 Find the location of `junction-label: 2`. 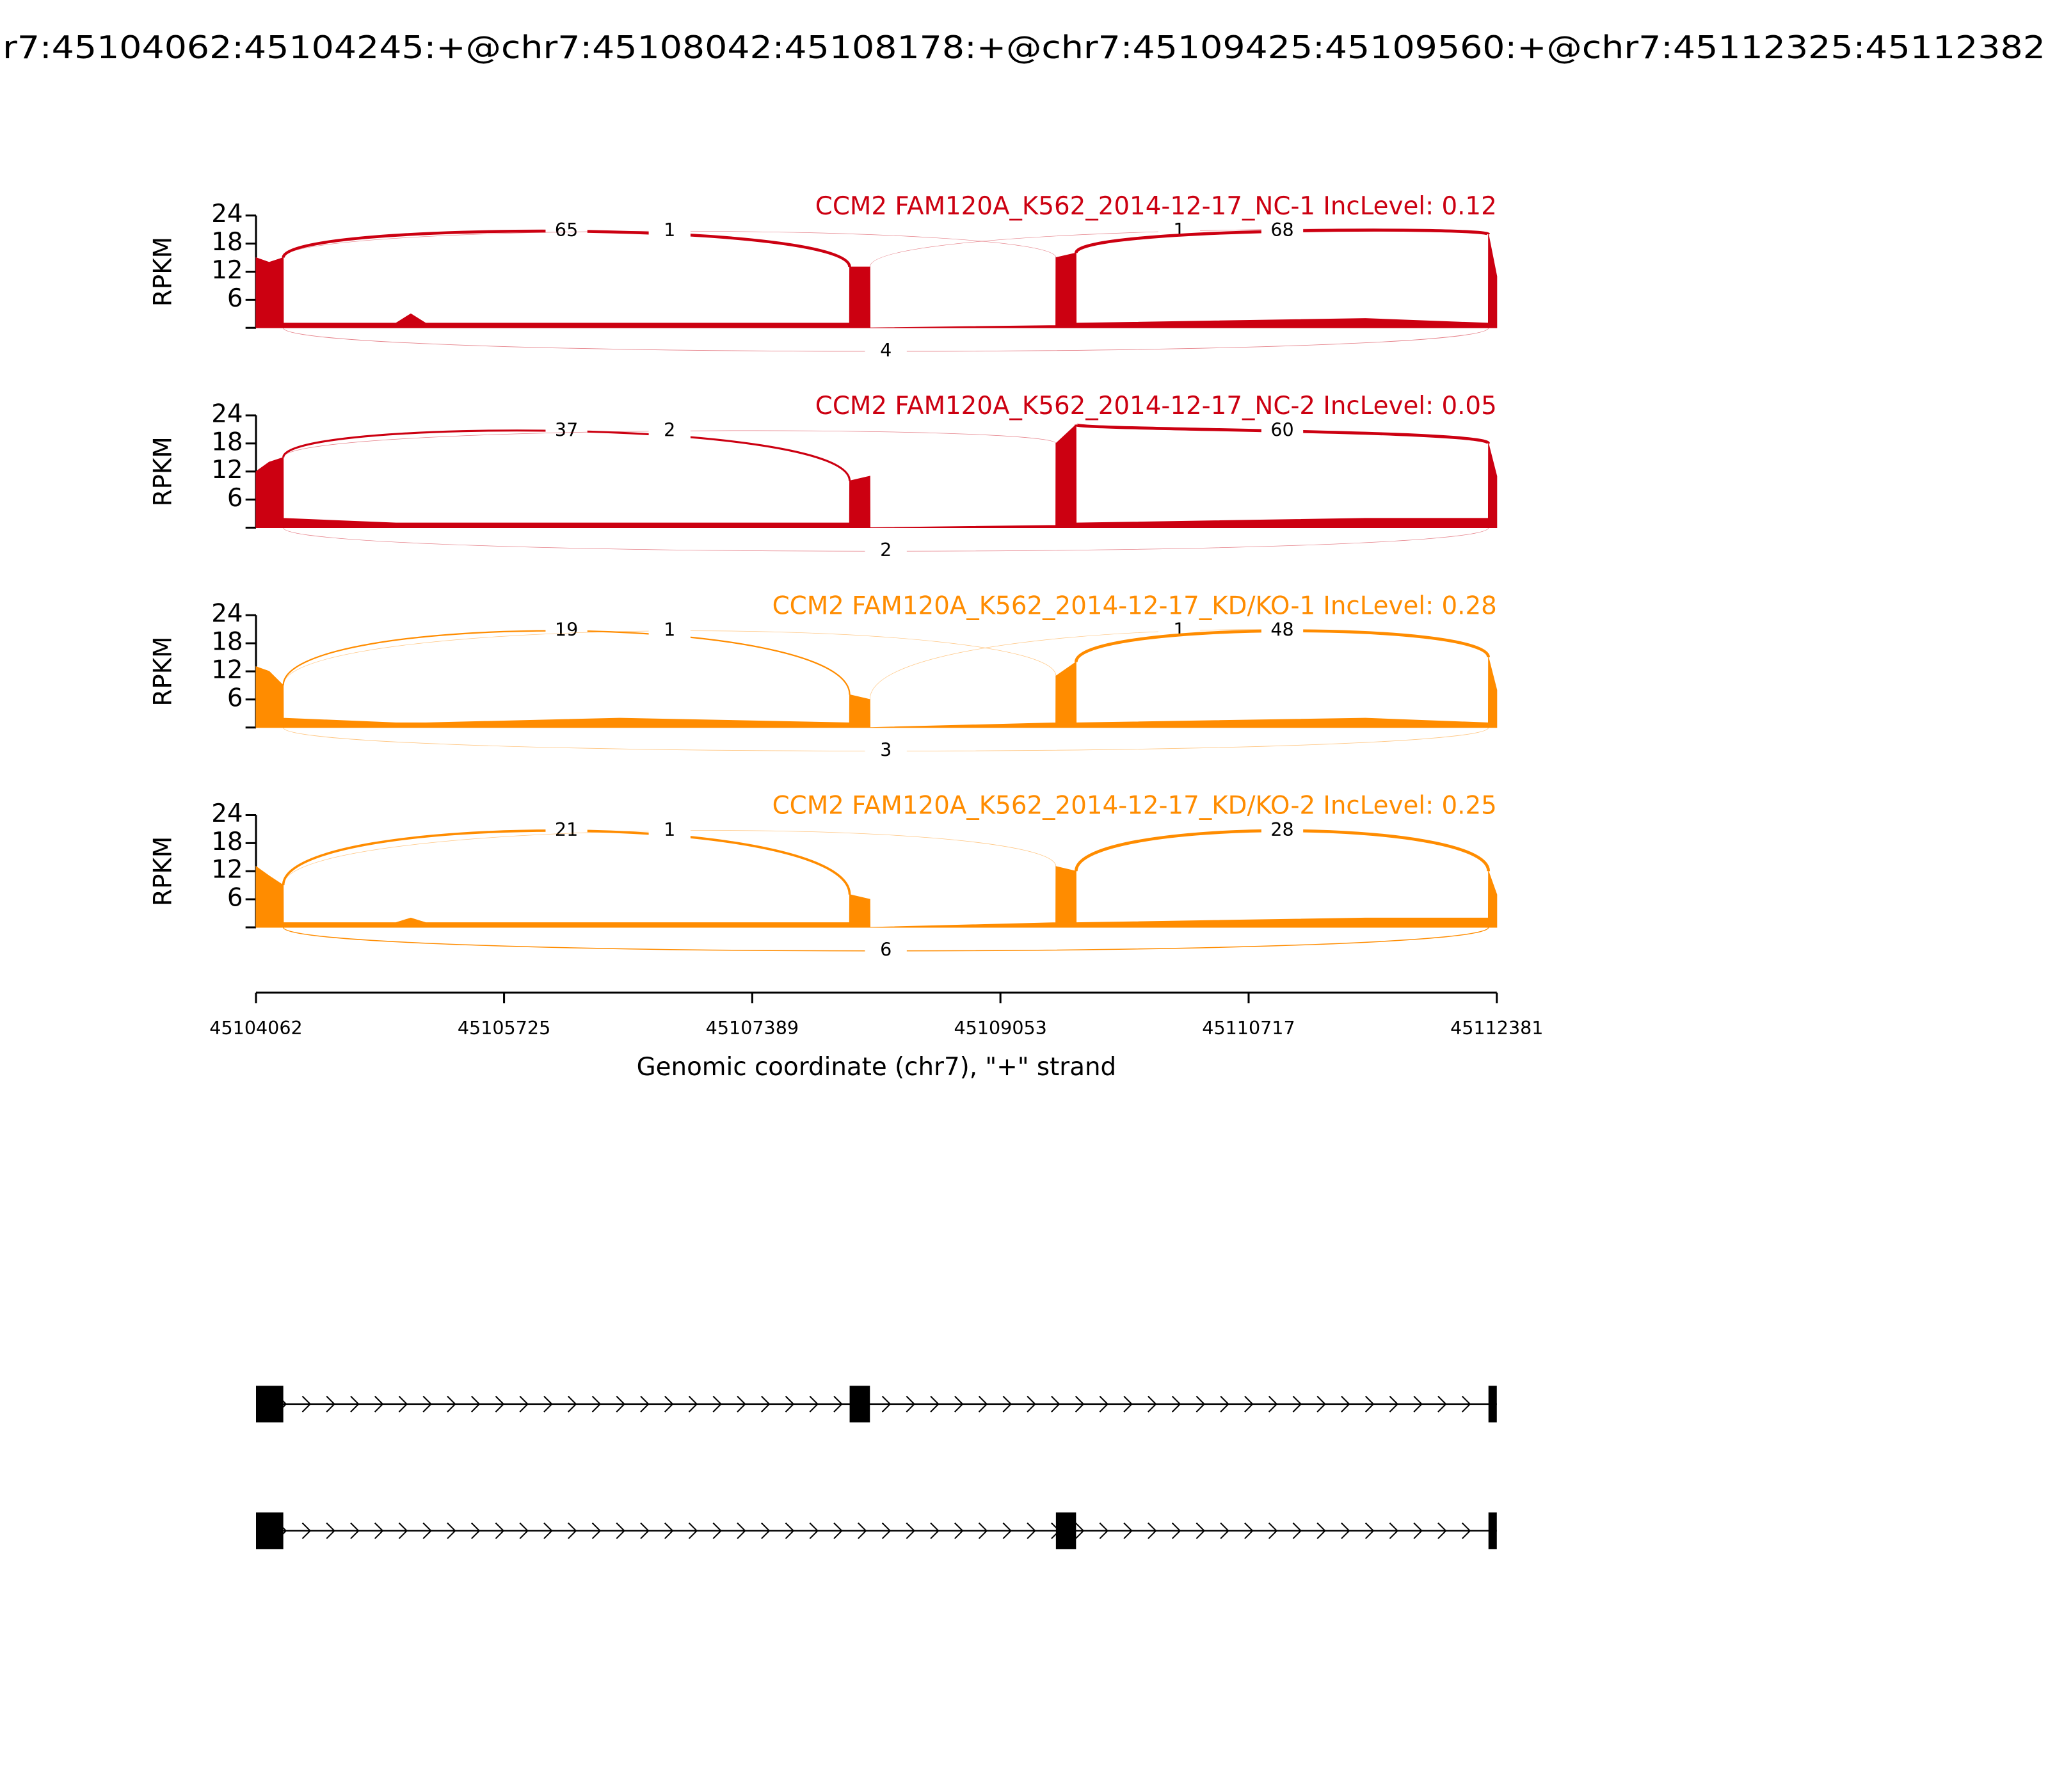

junction-label: 2 is located at coordinates (886, 550).